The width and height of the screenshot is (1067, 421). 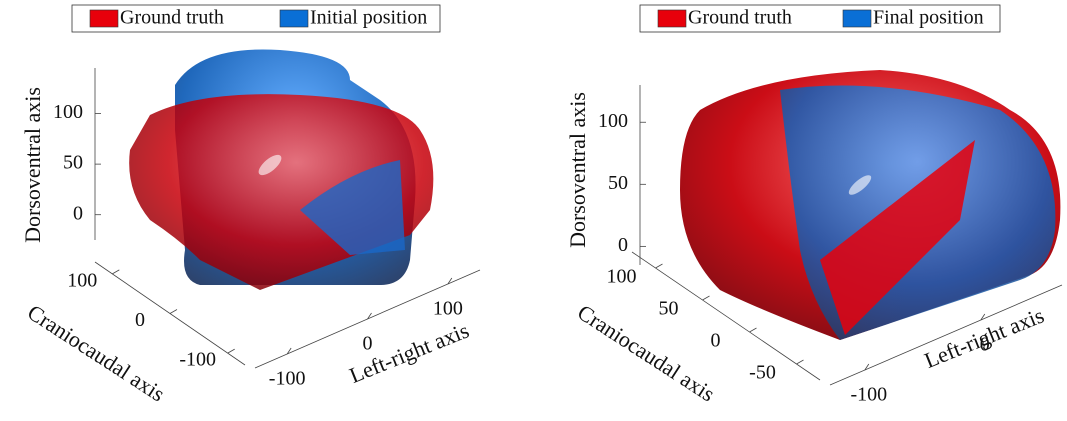 What do you see at coordinates (928, 18) in the screenshot?
I see `legend-label: Final position` at bounding box center [928, 18].